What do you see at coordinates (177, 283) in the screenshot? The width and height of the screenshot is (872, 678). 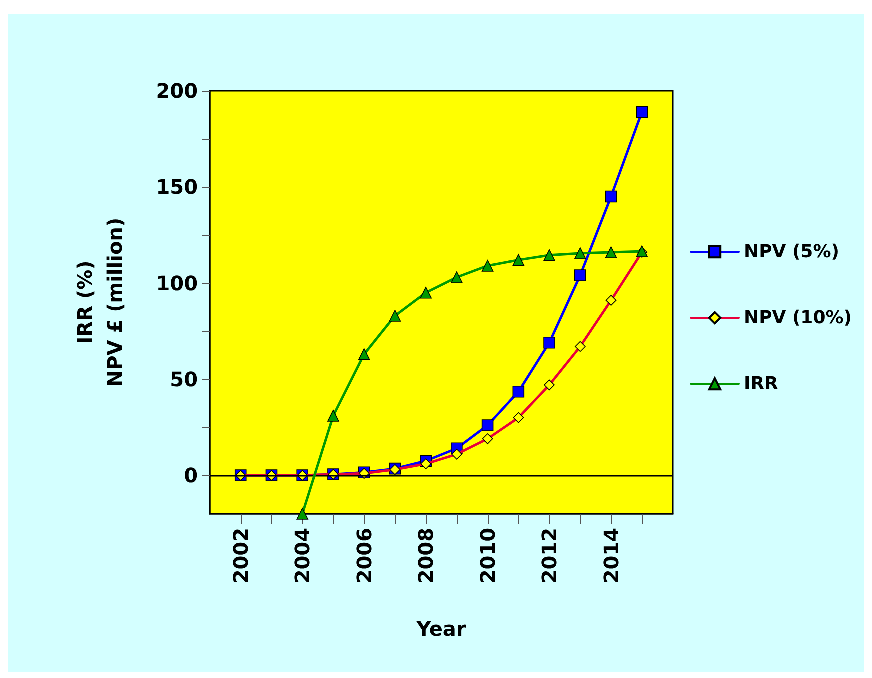 I see `y-tick-label: 100` at bounding box center [177, 283].